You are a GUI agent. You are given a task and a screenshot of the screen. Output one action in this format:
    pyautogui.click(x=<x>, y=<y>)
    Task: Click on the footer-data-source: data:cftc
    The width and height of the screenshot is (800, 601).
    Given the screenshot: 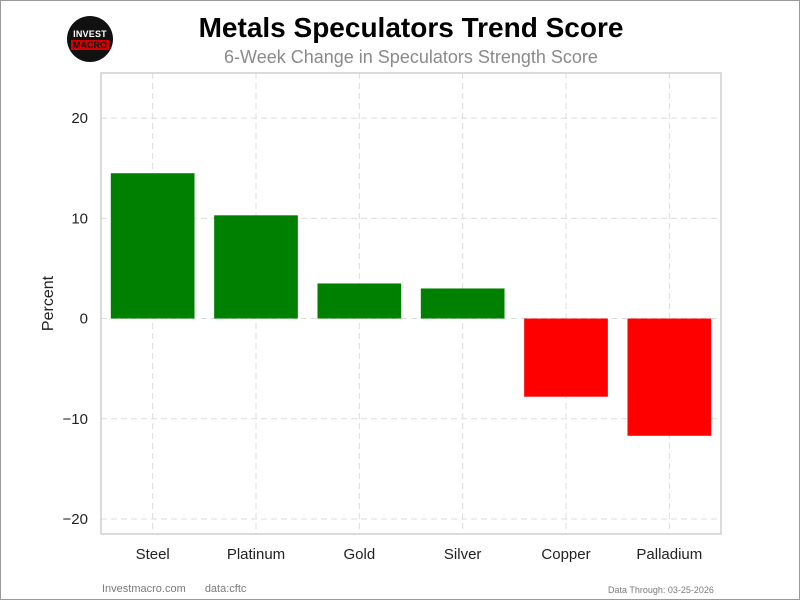 What is the action you would take?
    pyautogui.click(x=225, y=589)
    